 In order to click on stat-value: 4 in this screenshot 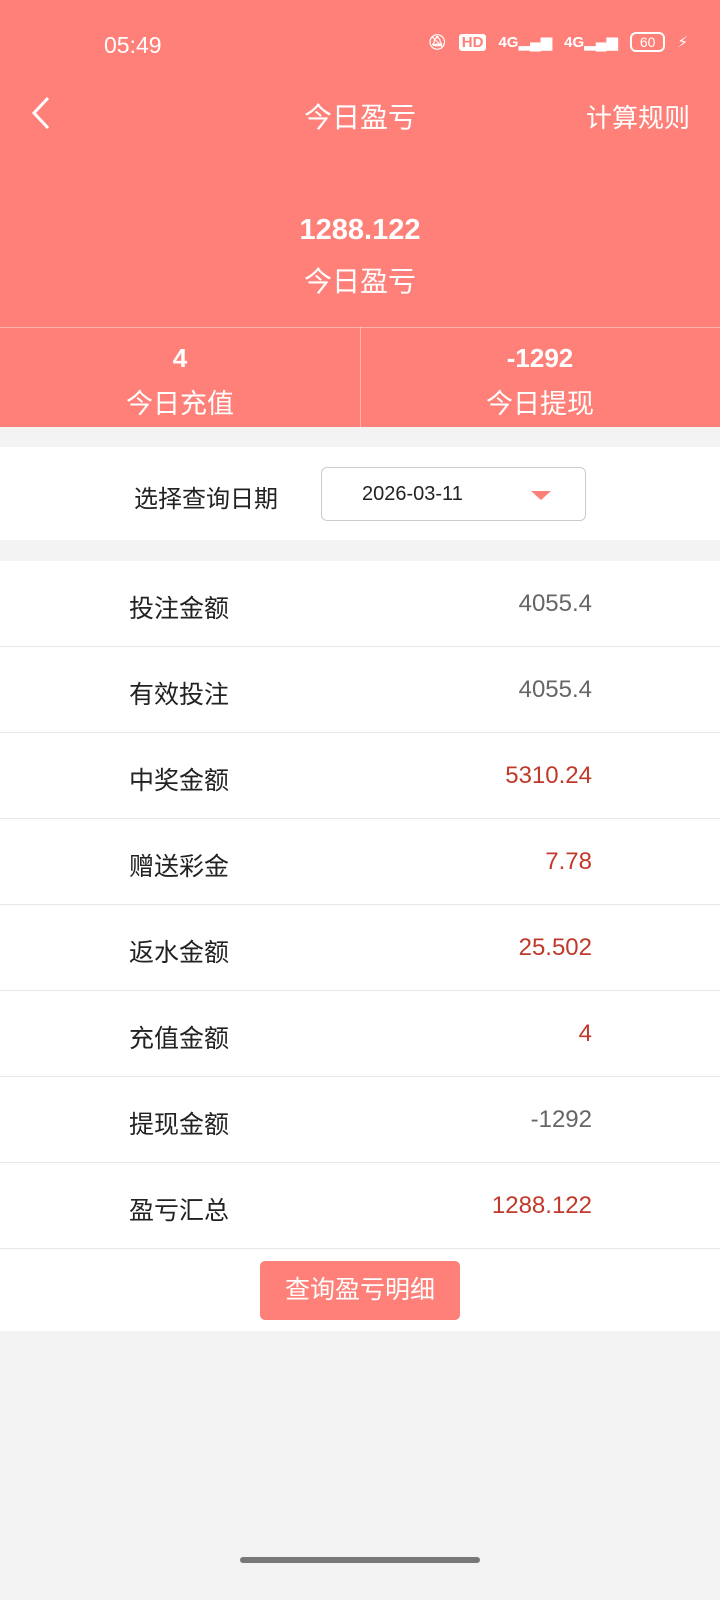, I will do `click(180, 358)`.